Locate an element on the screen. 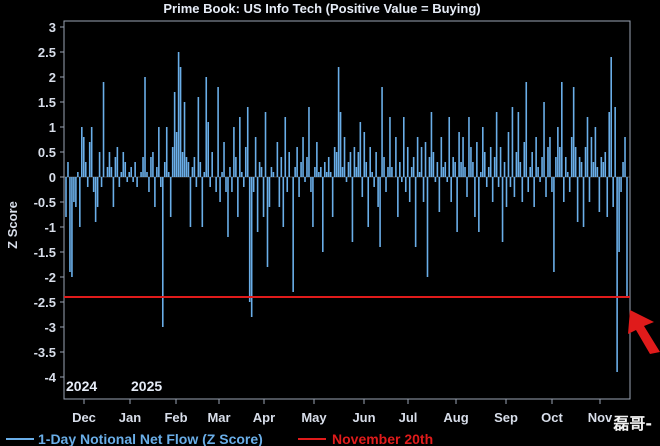  legend-label-november: November 20th is located at coordinates (382, 438).